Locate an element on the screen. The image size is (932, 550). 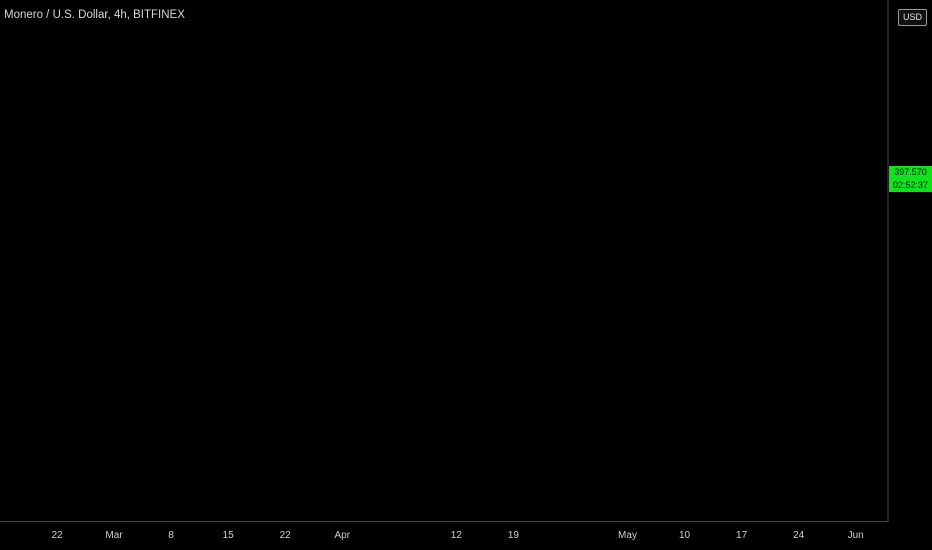
time-tick-label: 17 is located at coordinates (742, 535).